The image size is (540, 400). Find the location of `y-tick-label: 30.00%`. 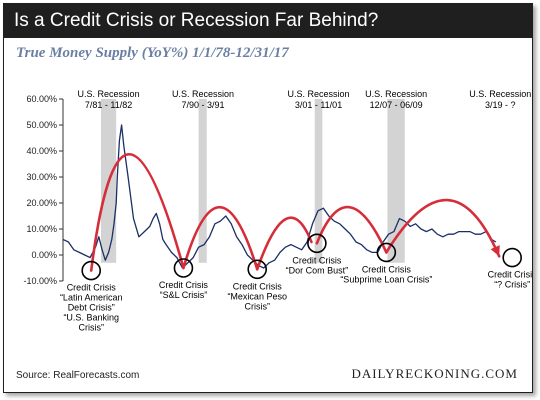

y-tick-label: 30.00% is located at coordinates (41, 177).